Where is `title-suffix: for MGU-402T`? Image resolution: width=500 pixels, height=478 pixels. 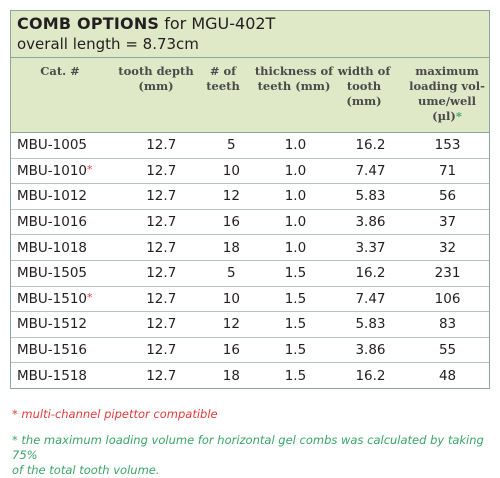 title-suffix: for MGU-402T is located at coordinates (217, 23).